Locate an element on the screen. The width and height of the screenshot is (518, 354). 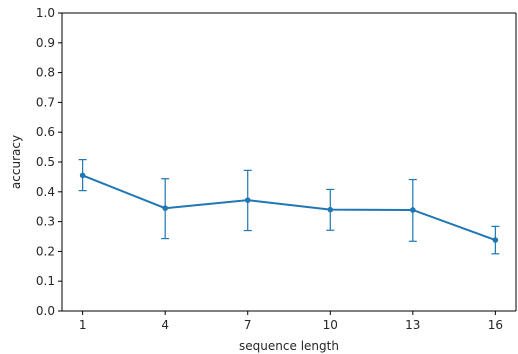
y-tick-label: 0.0 is located at coordinates (45, 311).